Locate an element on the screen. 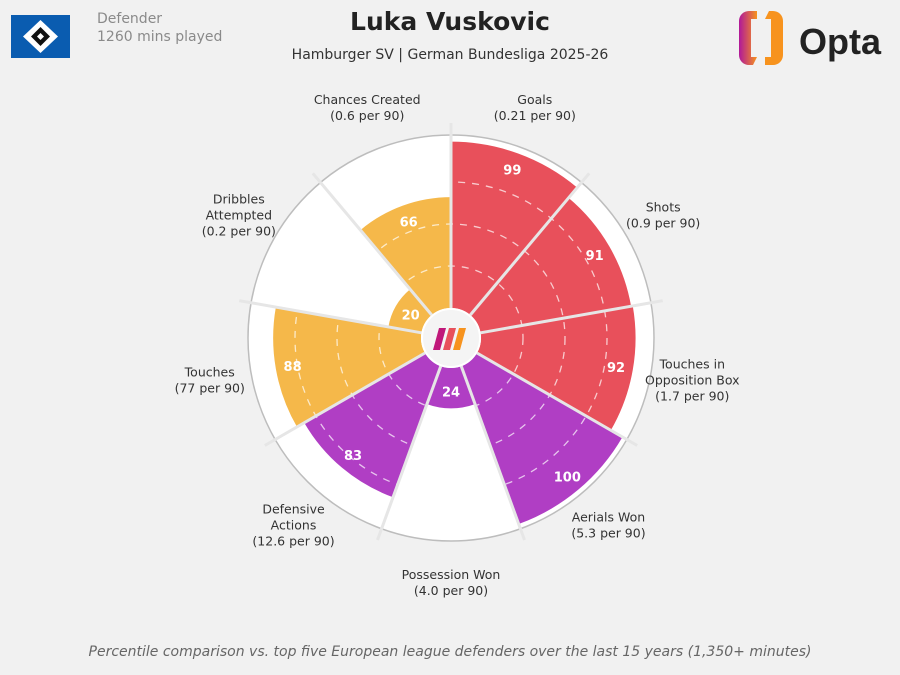 The image size is (900, 675). value-label: 88 is located at coordinates (293, 367).